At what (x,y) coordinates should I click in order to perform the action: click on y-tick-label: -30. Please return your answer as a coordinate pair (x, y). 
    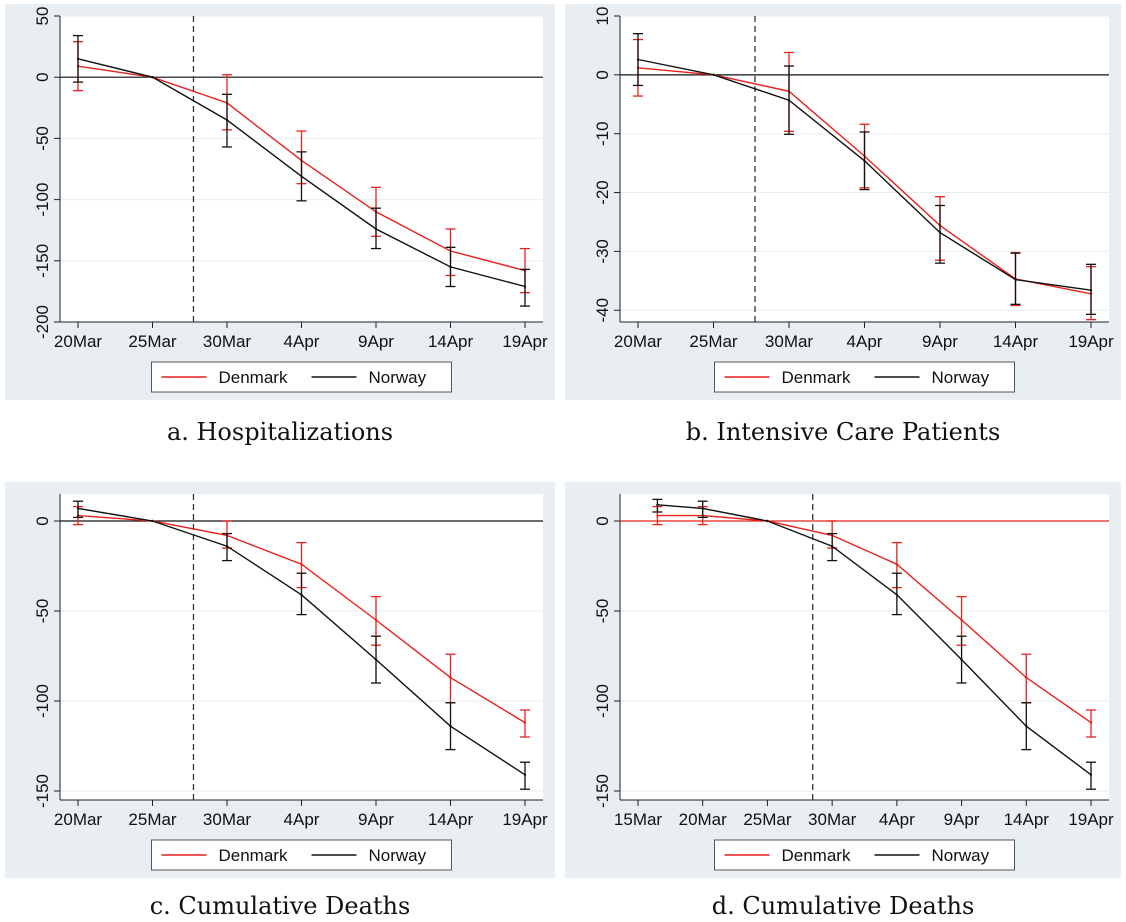
    Looking at the image, I should click on (602, 251).